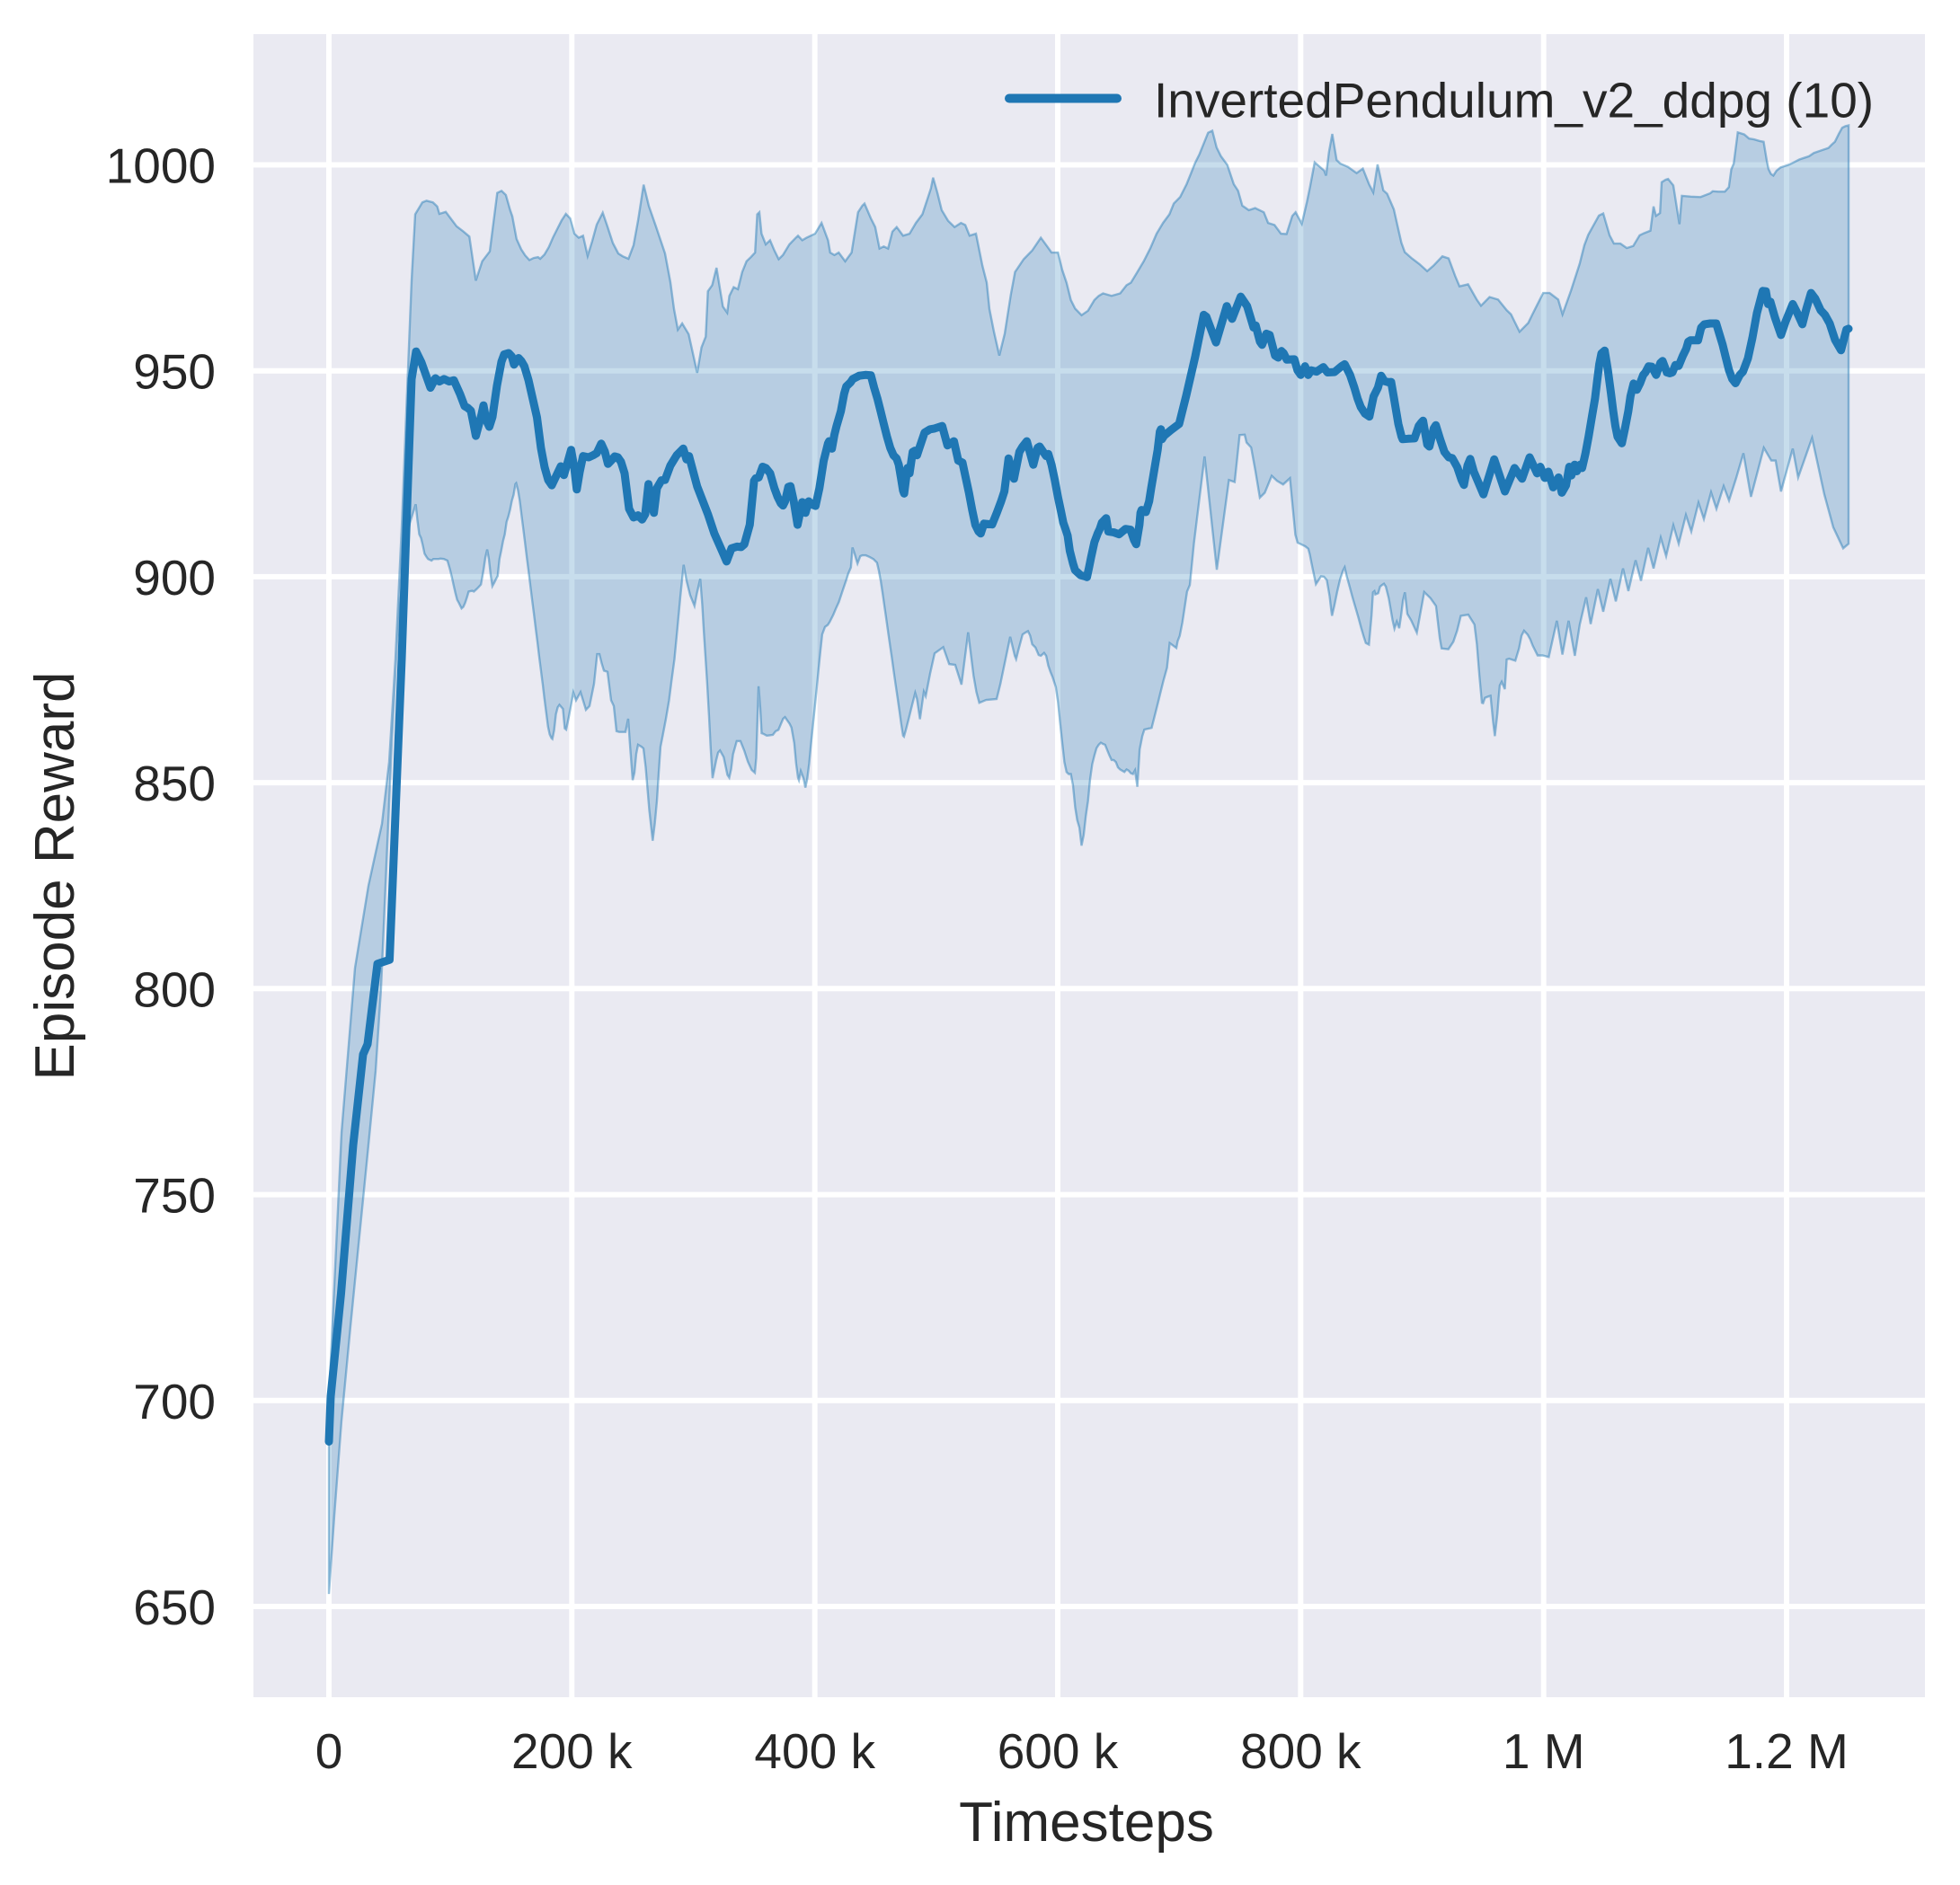  I want to click on svg-text: 1 M, so click(1544, 1751).